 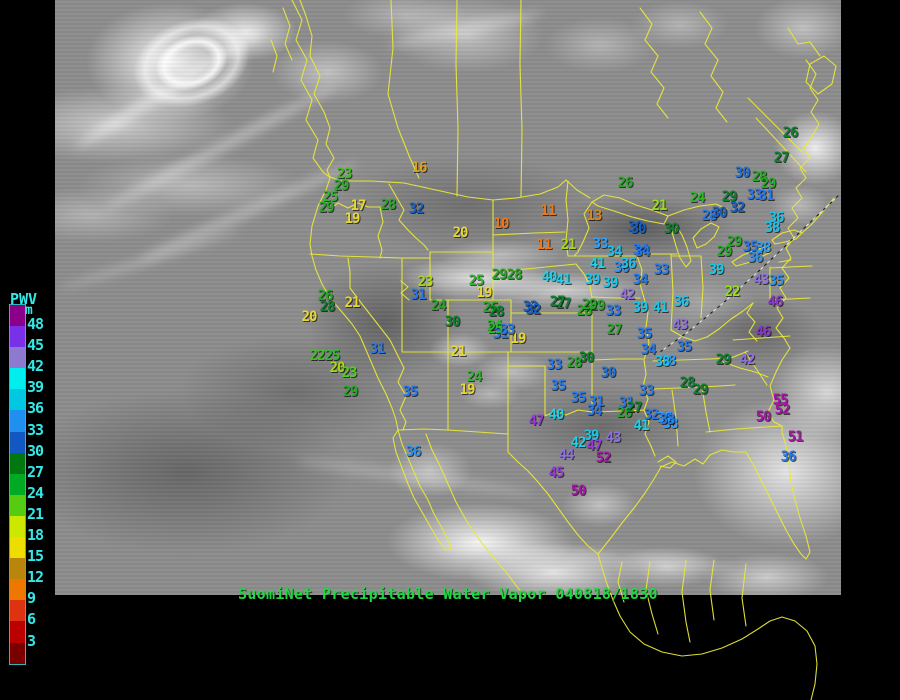 I want to click on legend-tick-label: 24, so click(x=35, y=492).